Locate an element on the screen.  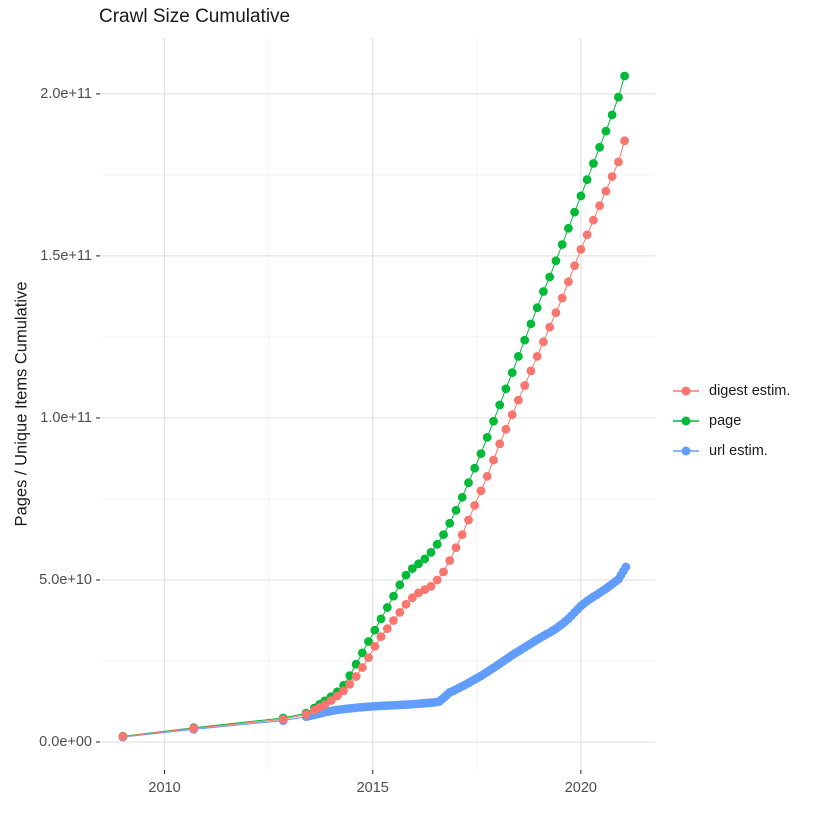
y-tick-label: 0.0e+00 is located at coordinates (65, 742).